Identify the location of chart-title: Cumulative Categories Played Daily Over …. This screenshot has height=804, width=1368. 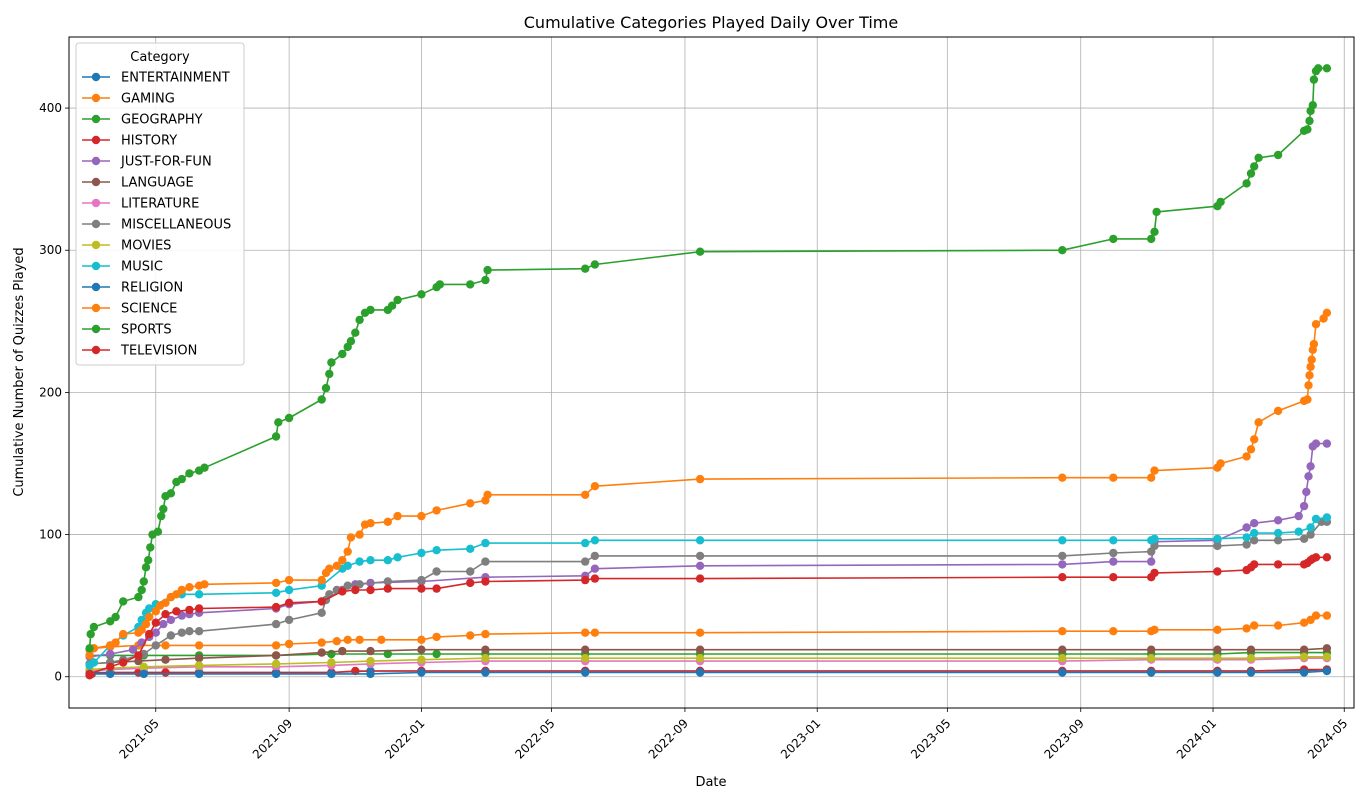
(711, 22).